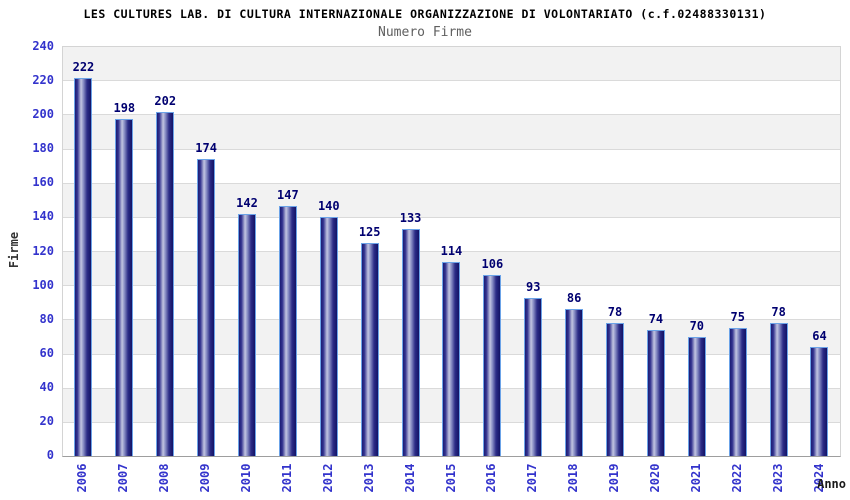 This screenshot has width=850, height=500. I want to click on bar-column: 86, so click(574, 251).